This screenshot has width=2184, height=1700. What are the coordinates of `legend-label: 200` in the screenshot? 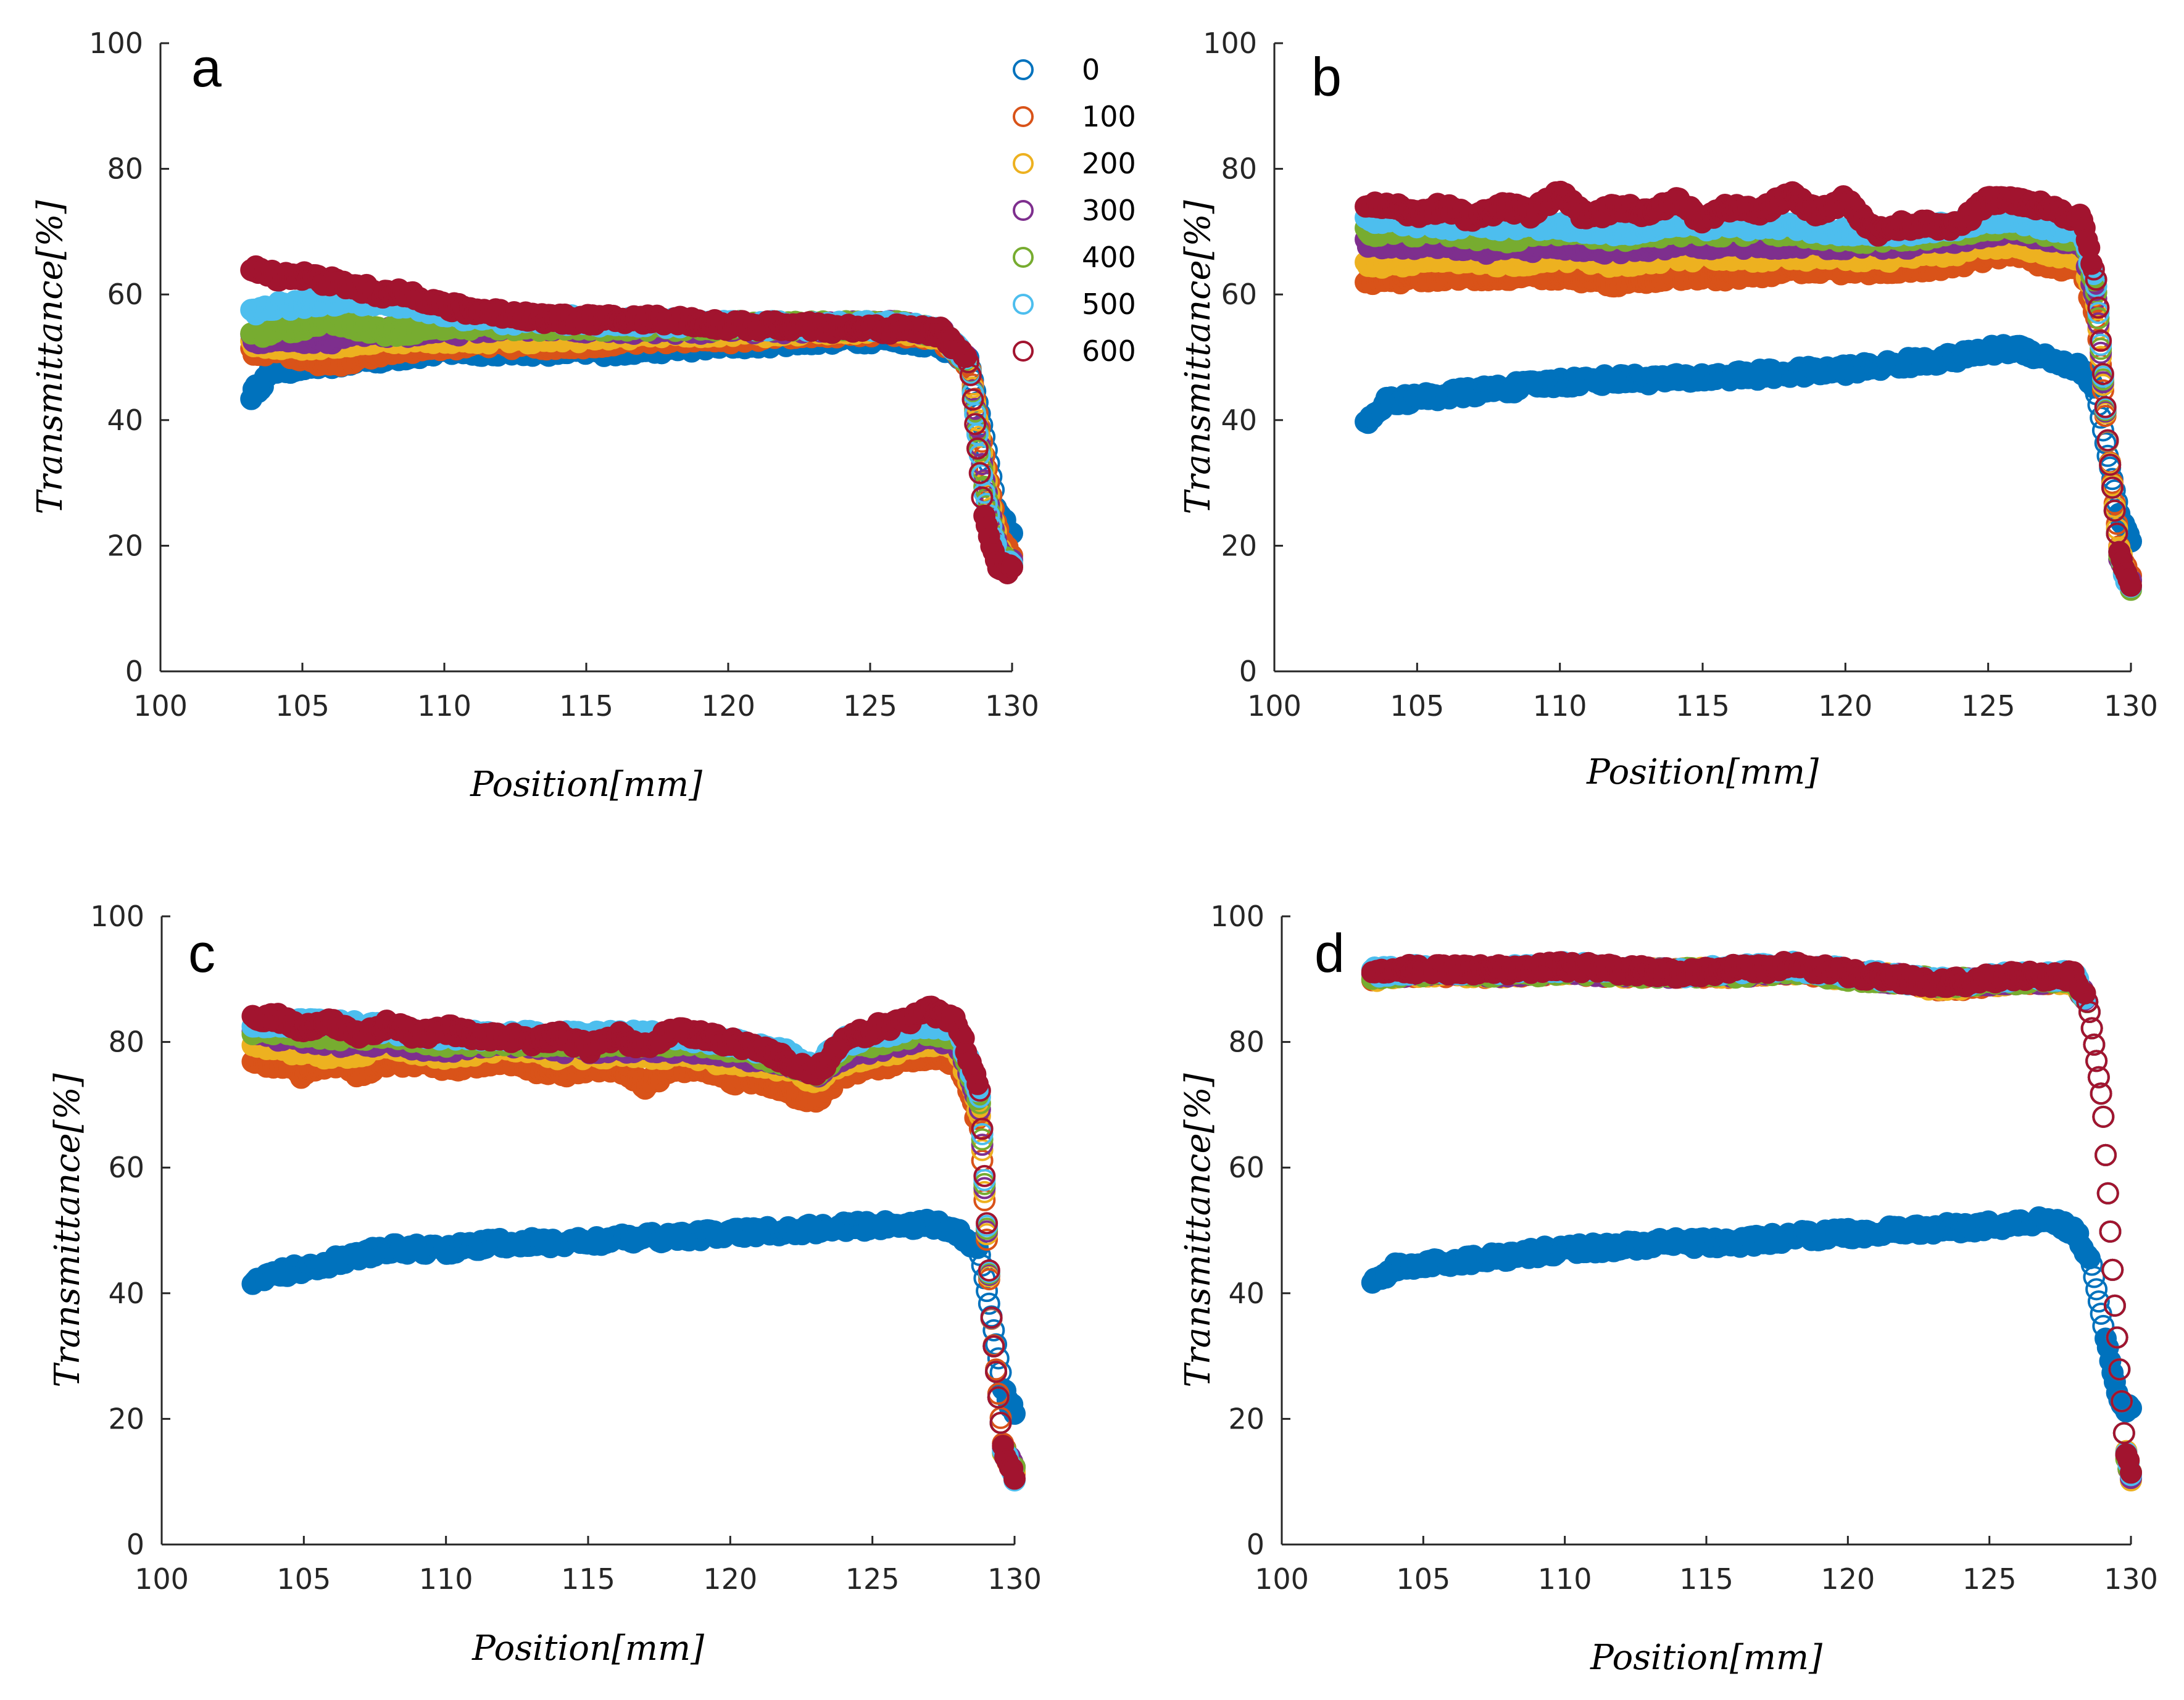 It's located at (1109, 164).